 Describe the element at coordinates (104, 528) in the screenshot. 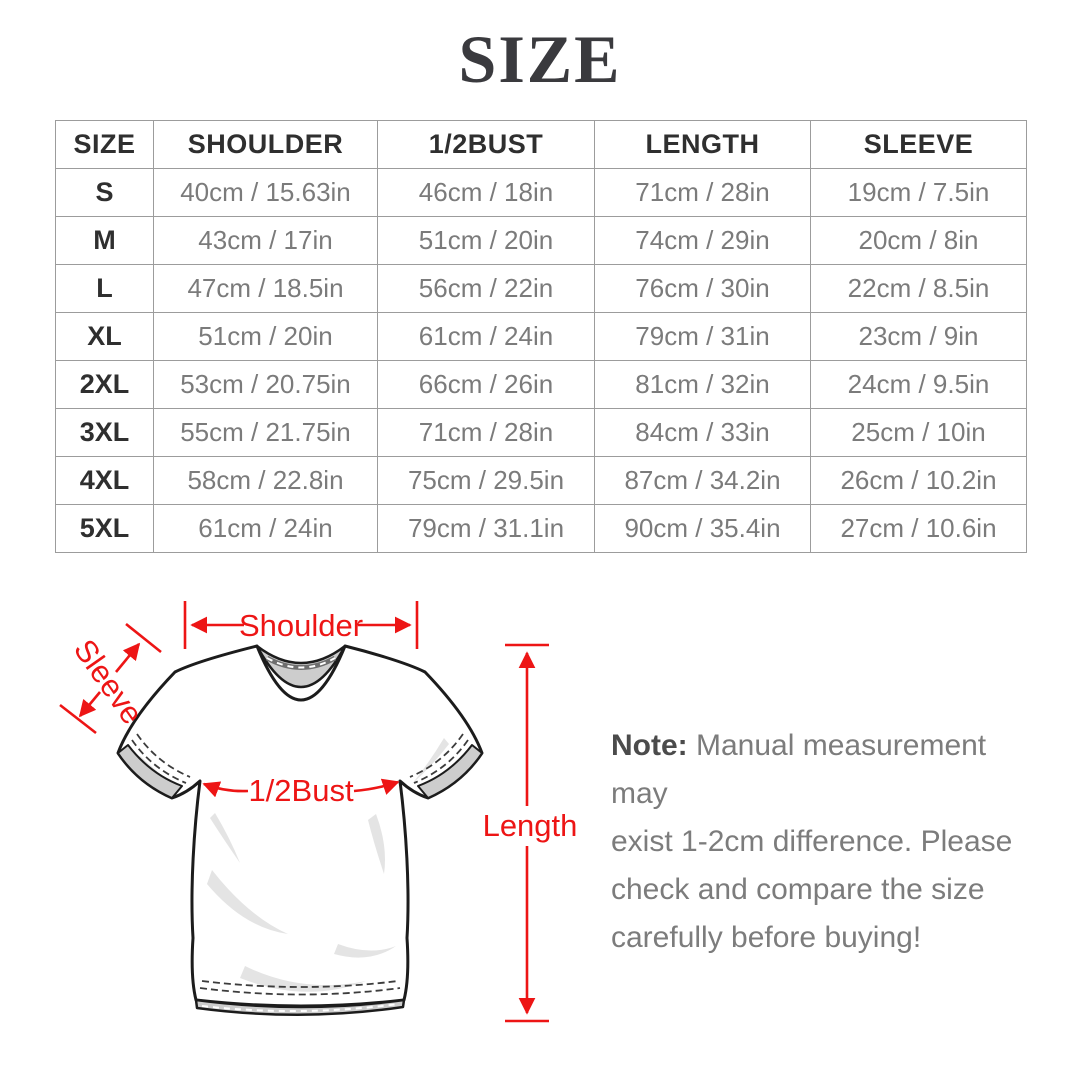

I see `size-label: 5XL` at that location.